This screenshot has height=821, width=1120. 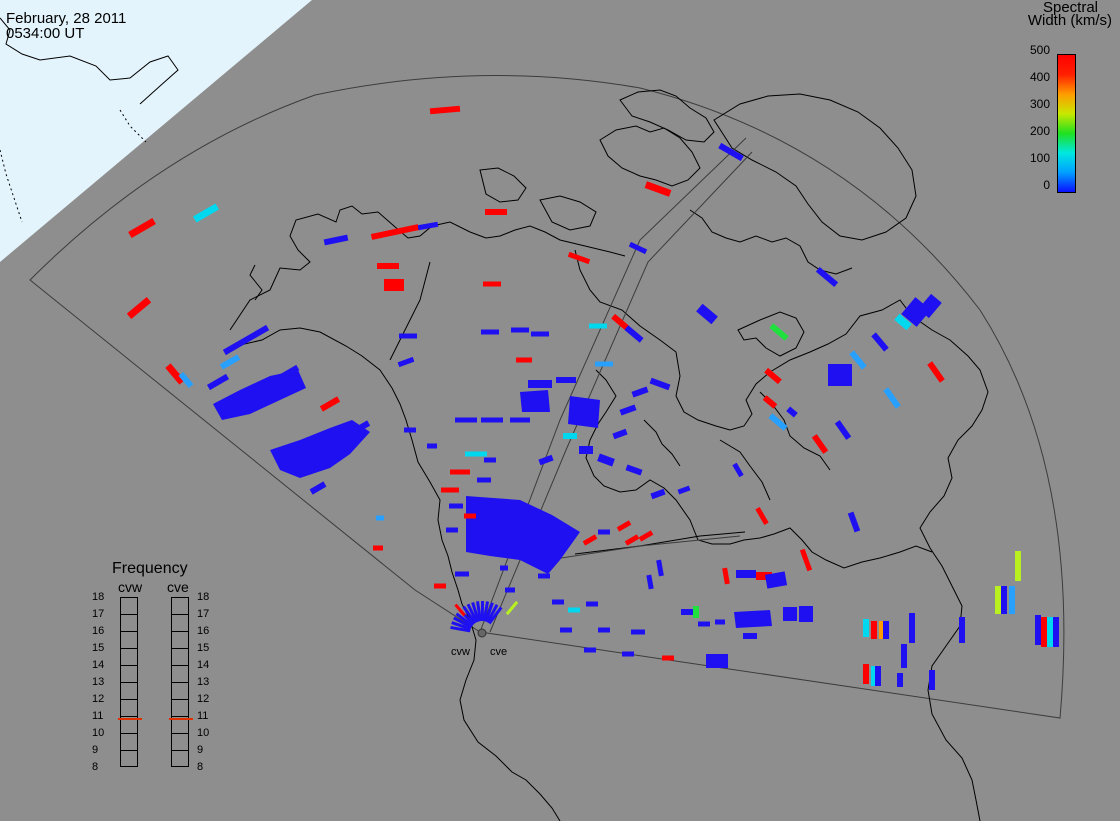 I want to click on station-label-cve: cve, so click(x=499, y=652).